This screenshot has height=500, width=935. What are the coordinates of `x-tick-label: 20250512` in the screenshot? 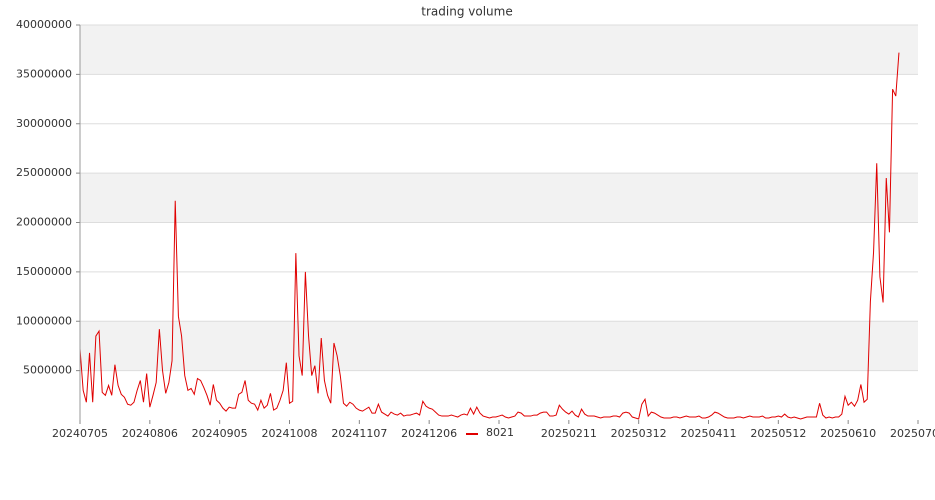 It's located at (778, 433).